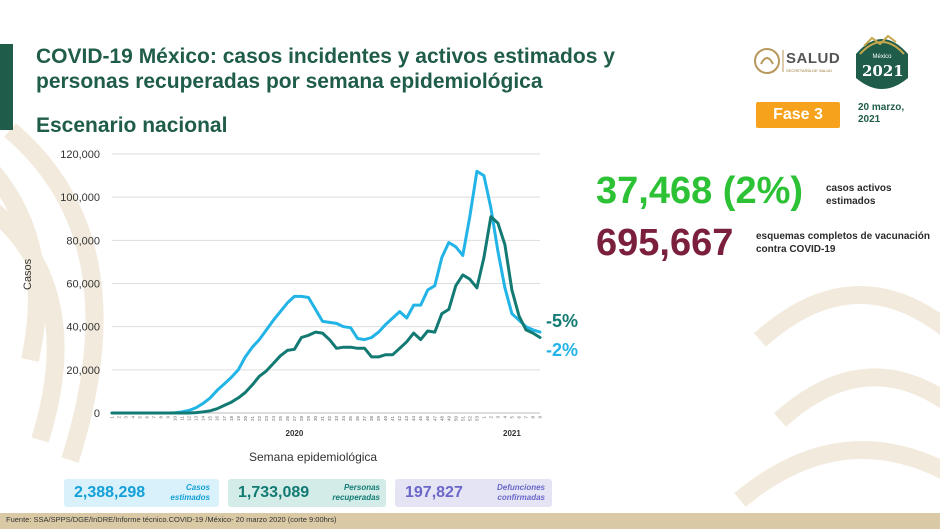  Describe the element at coordinates (420, 419) in the screenshot. I see `x-tick-label: 45` at that location.